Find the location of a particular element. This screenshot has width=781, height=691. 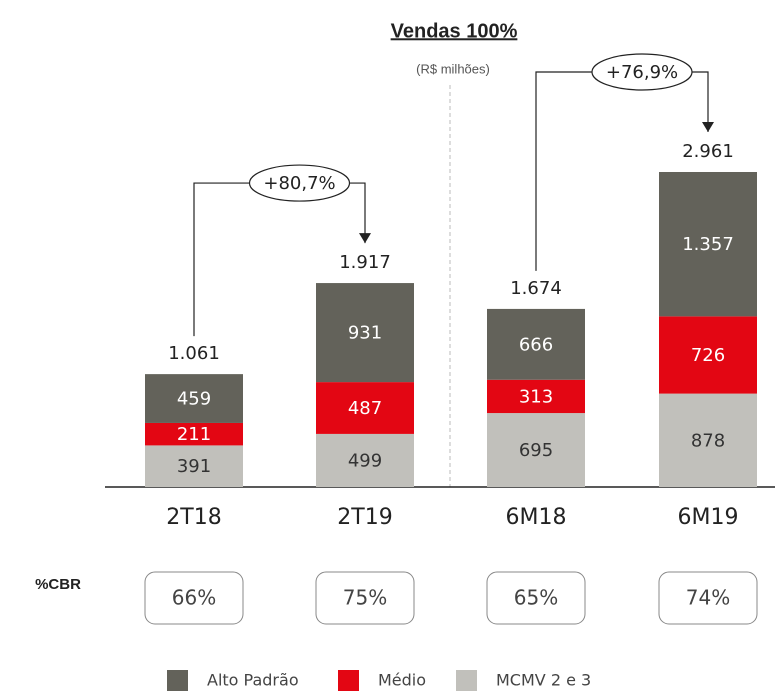

segment-label: 726 is located at coordinates (708, 355).